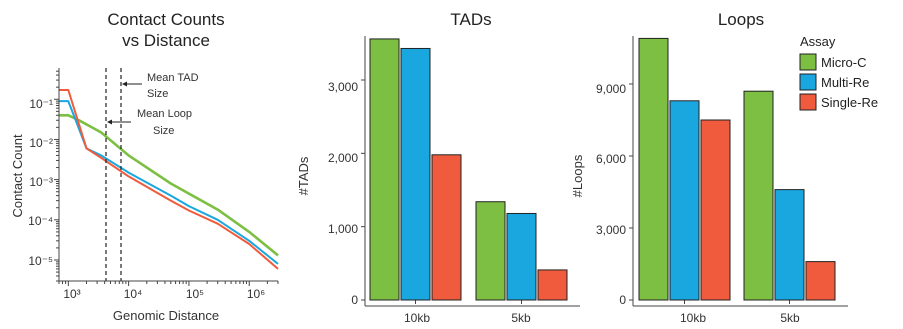  I want to click on mean-loop-annotation-line-1: Mean Loop, so click(164, 114).